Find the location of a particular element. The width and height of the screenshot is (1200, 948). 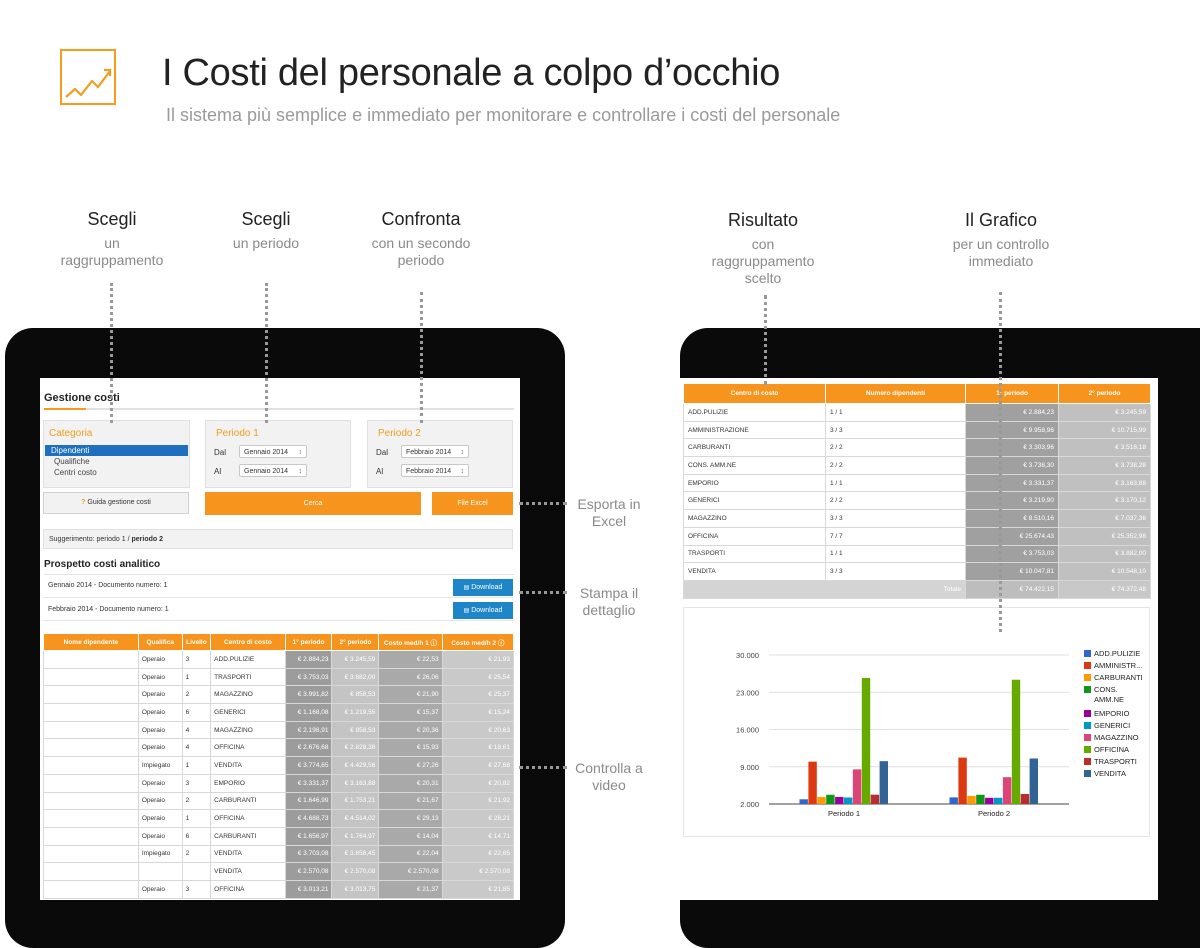

table-row: GENERICI 2 / 2 € 3.219,90 € 3.170,12 is located at coordinates (917, 501).